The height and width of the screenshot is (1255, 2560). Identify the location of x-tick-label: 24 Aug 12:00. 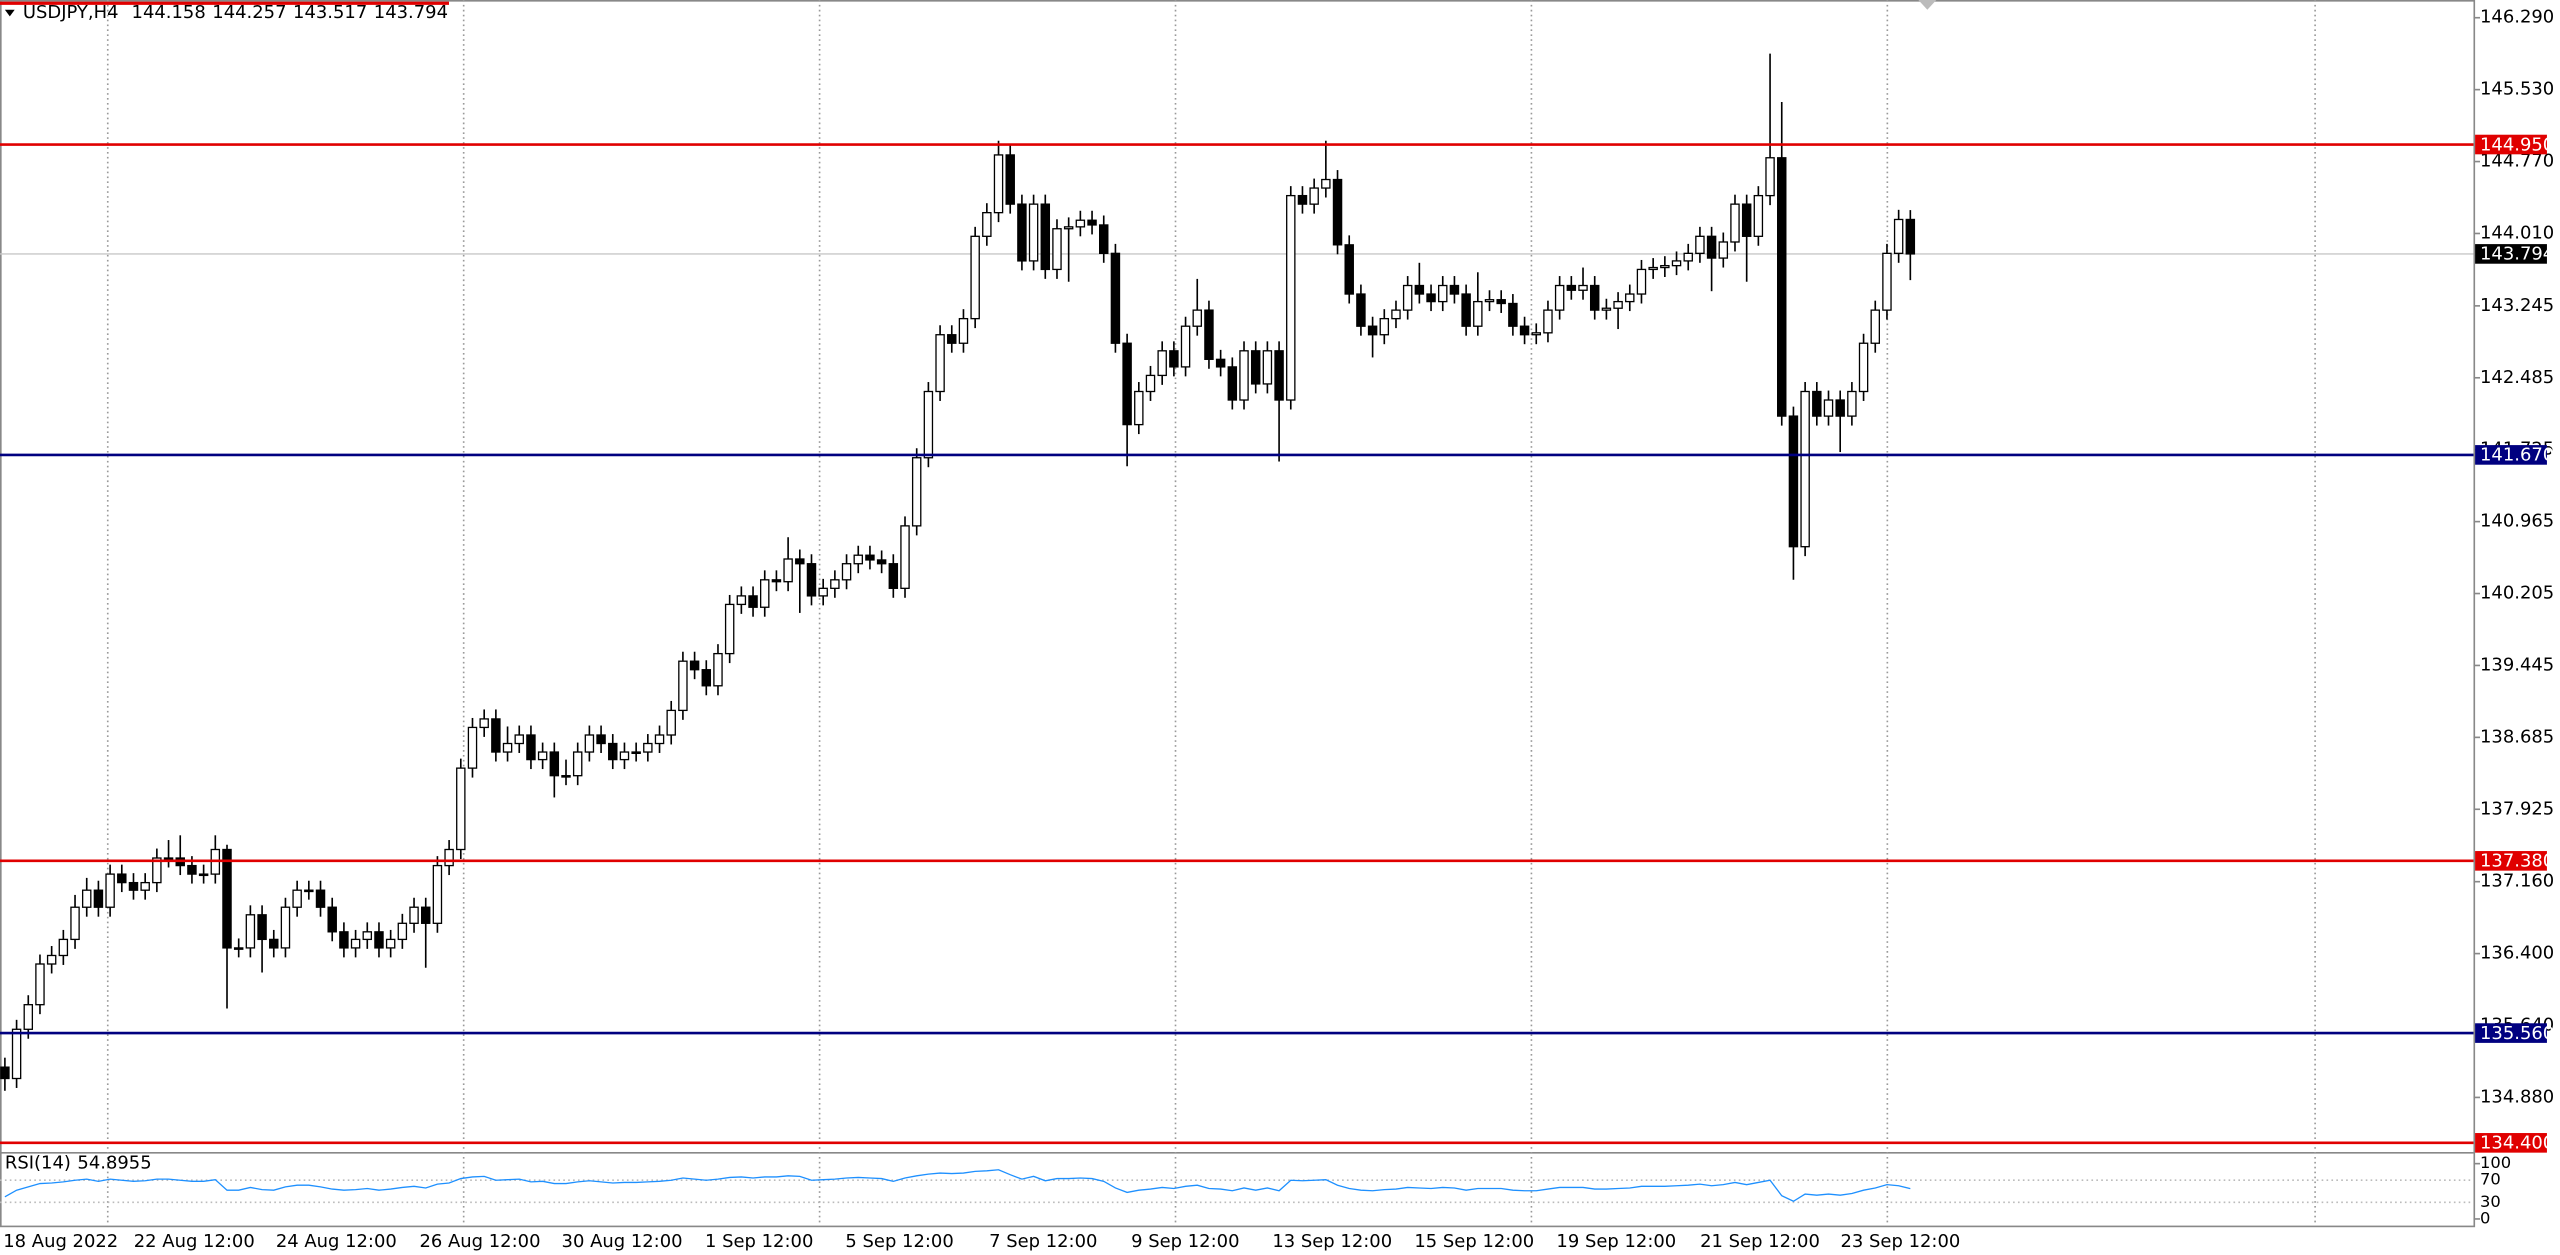
(336, 1241).